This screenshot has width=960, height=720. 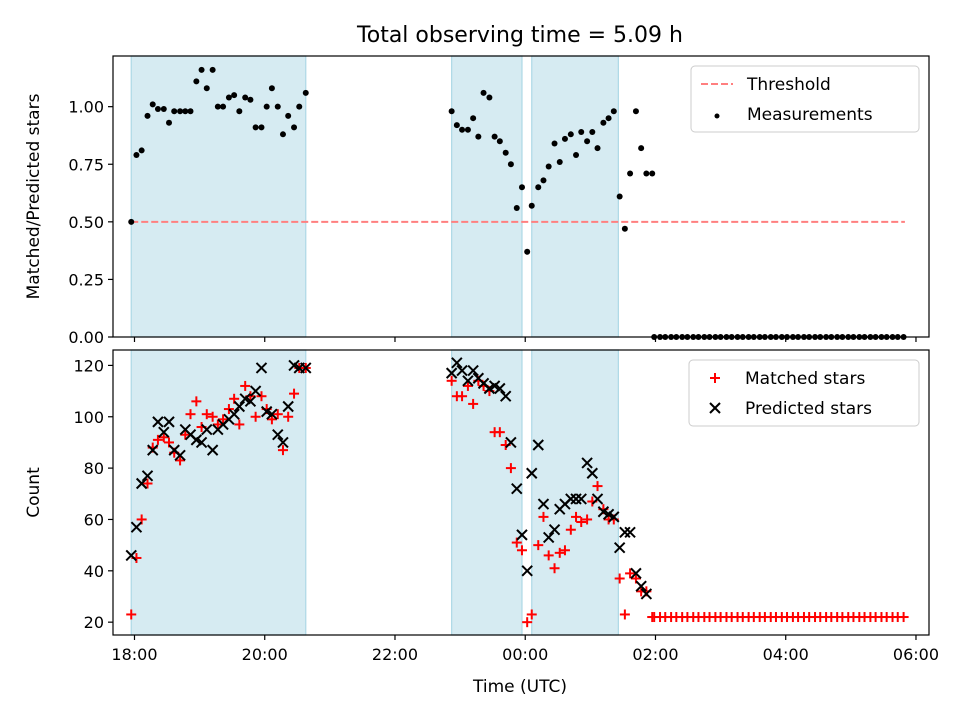 What do you see at coordinates (916, 654) in the screenshot?
I see `count-xtick-label: 06:00` at bounding box center [916, 654].